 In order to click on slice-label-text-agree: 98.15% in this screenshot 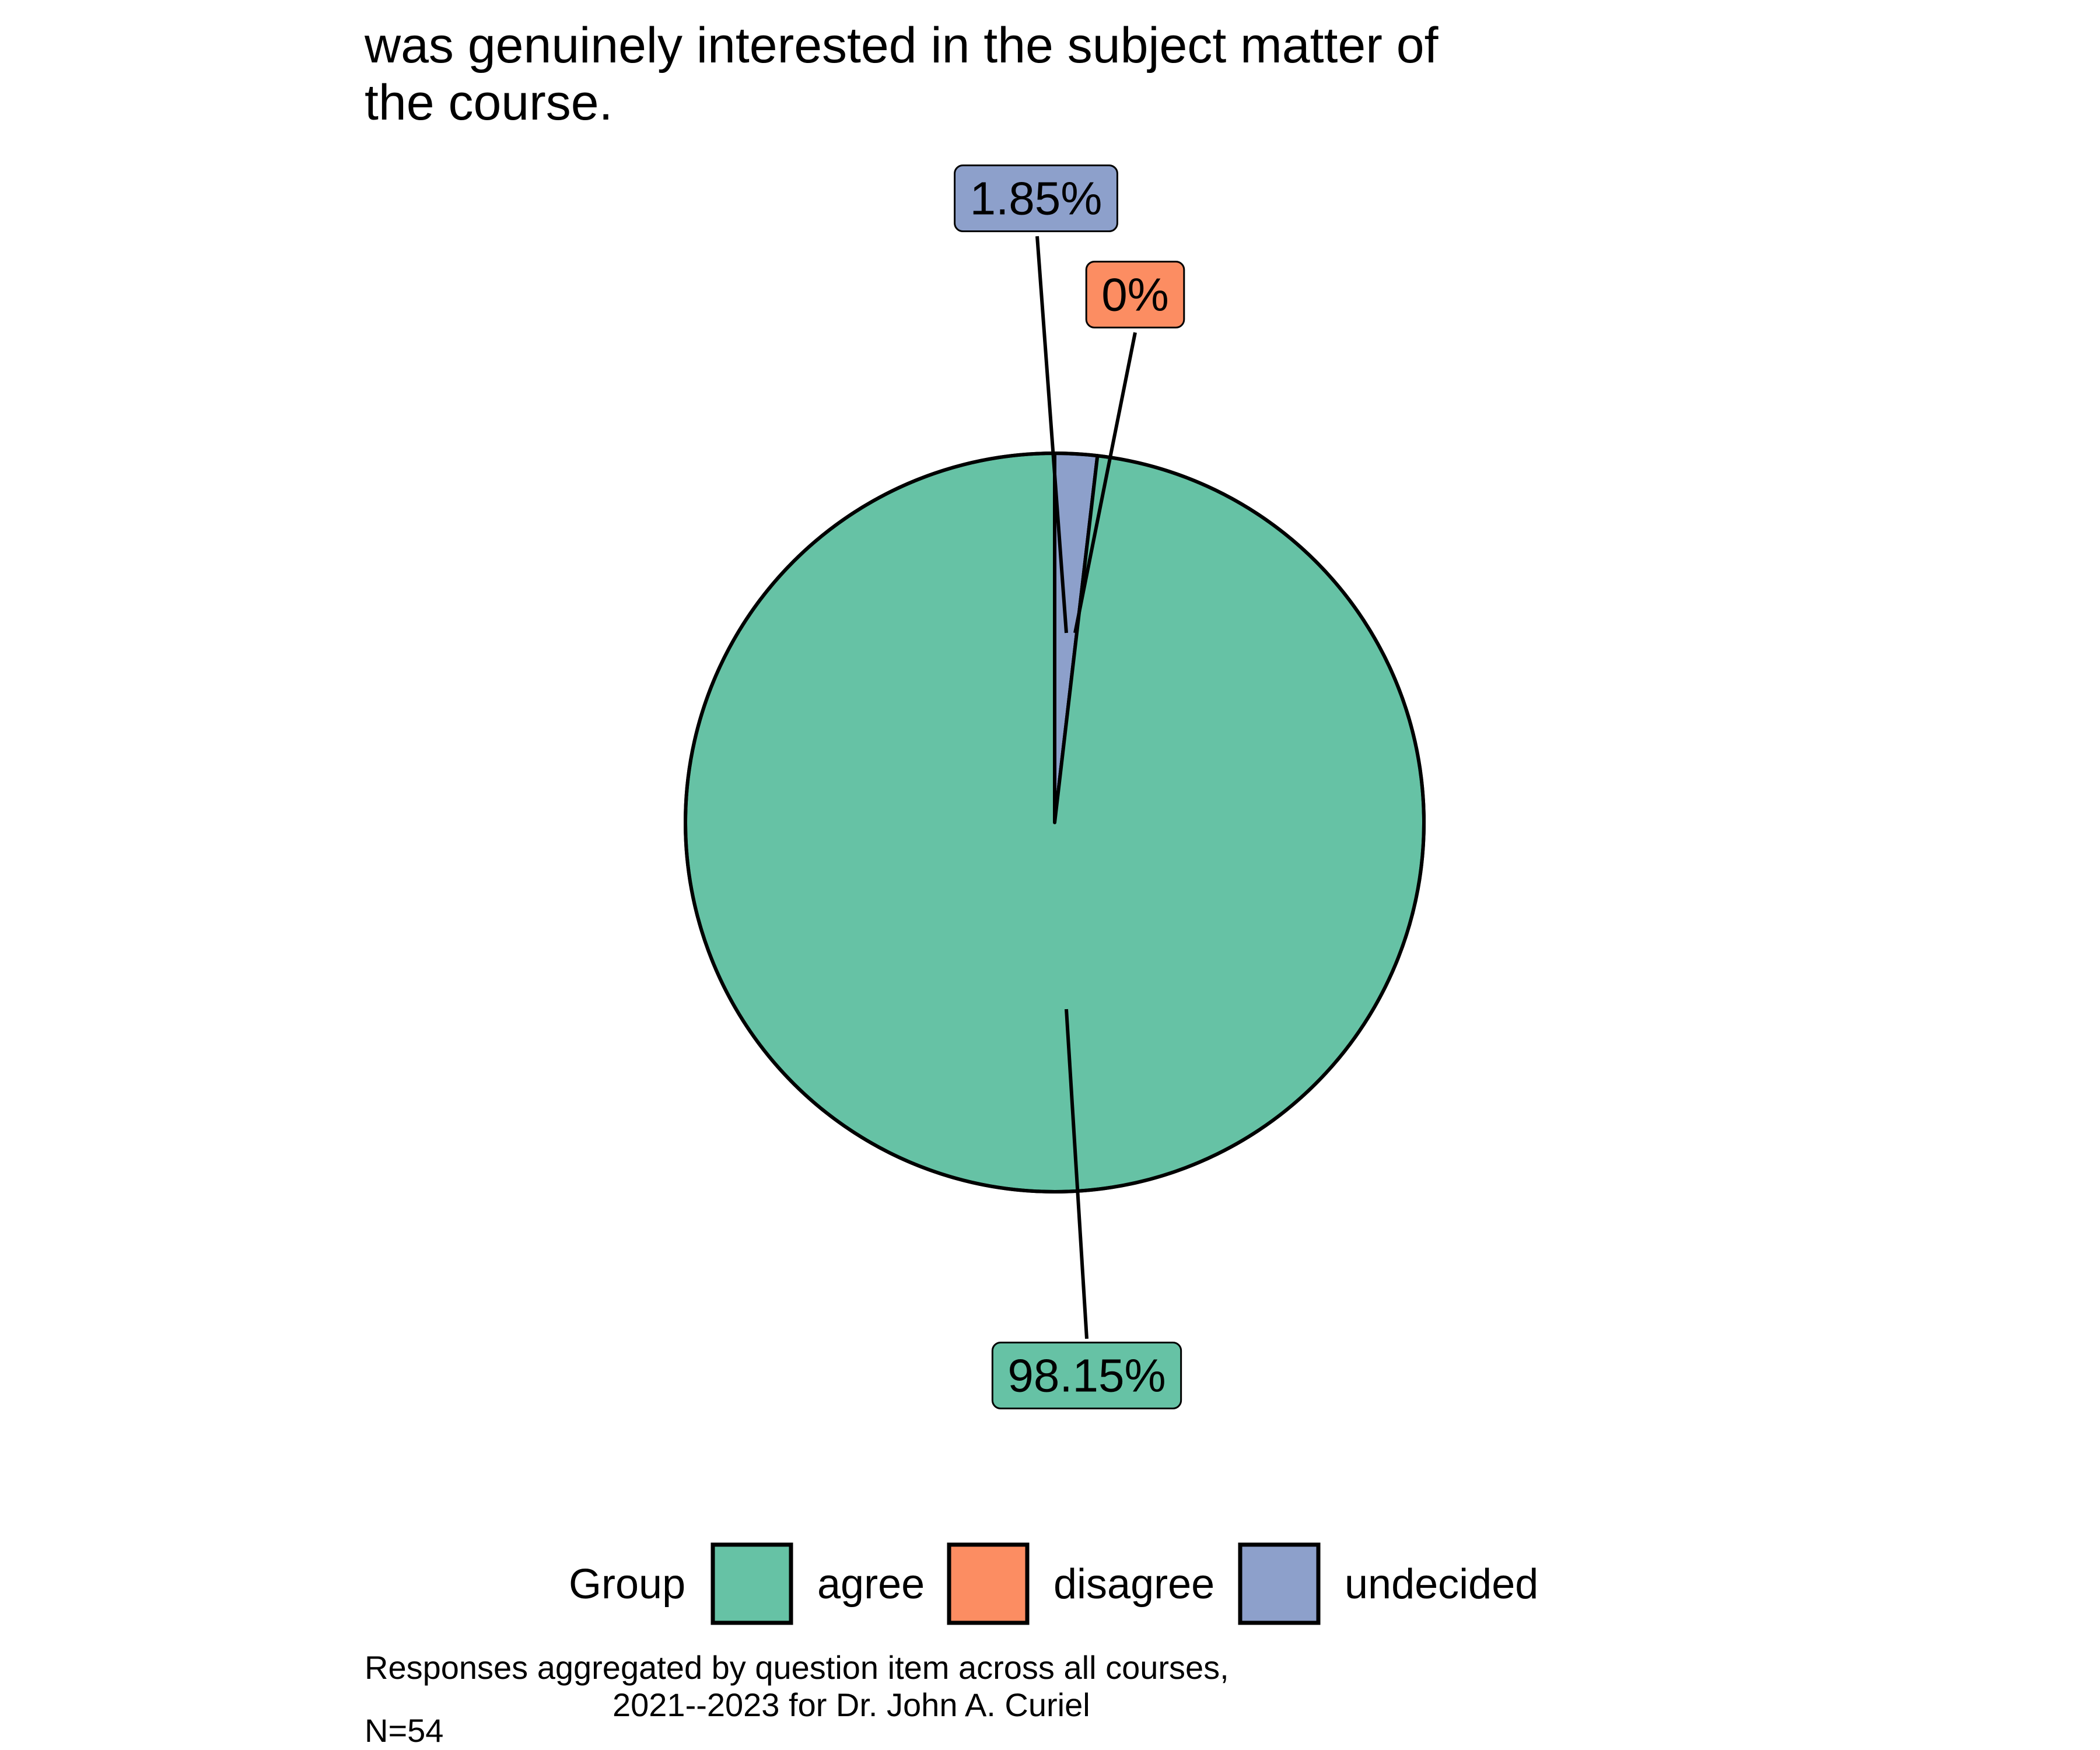, I will do `click(1086, 1376)`.